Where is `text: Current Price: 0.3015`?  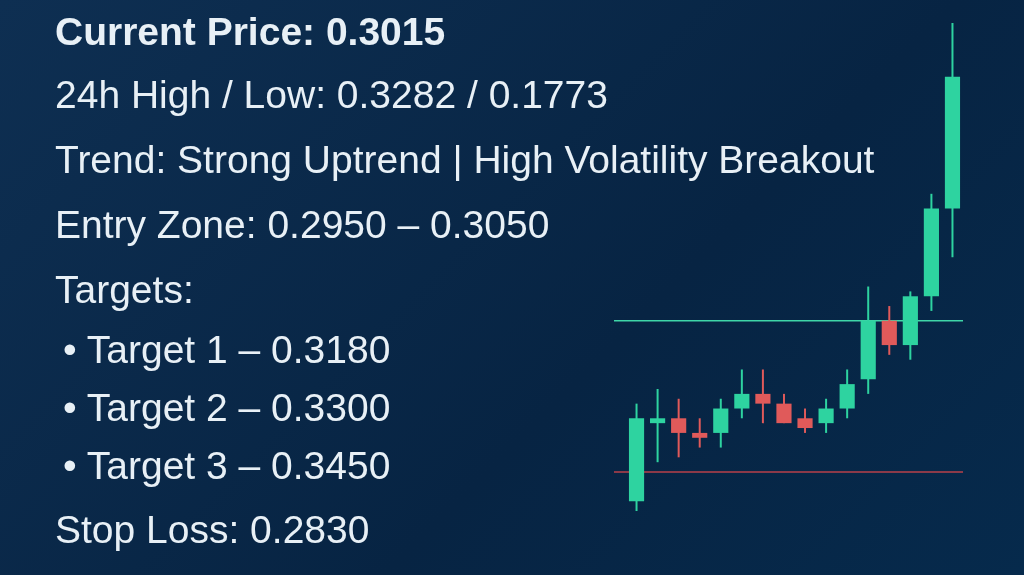
text: Current Price: 0.3015 is located at coordinates (250, 32).